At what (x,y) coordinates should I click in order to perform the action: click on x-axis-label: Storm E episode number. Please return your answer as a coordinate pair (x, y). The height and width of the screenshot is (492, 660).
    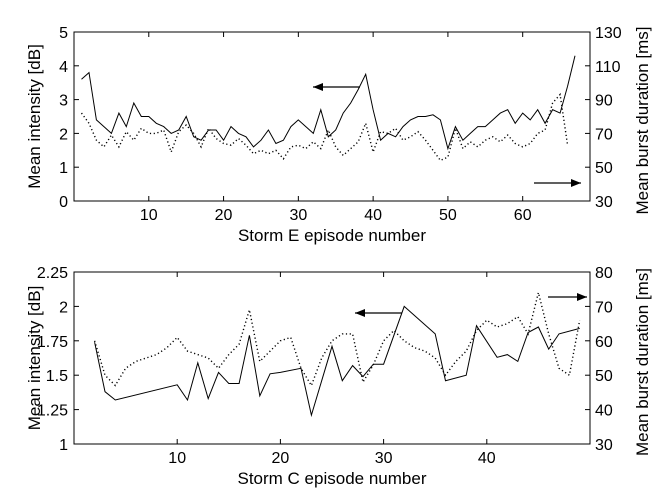
    Looking at the image, I should click on (332, 235).